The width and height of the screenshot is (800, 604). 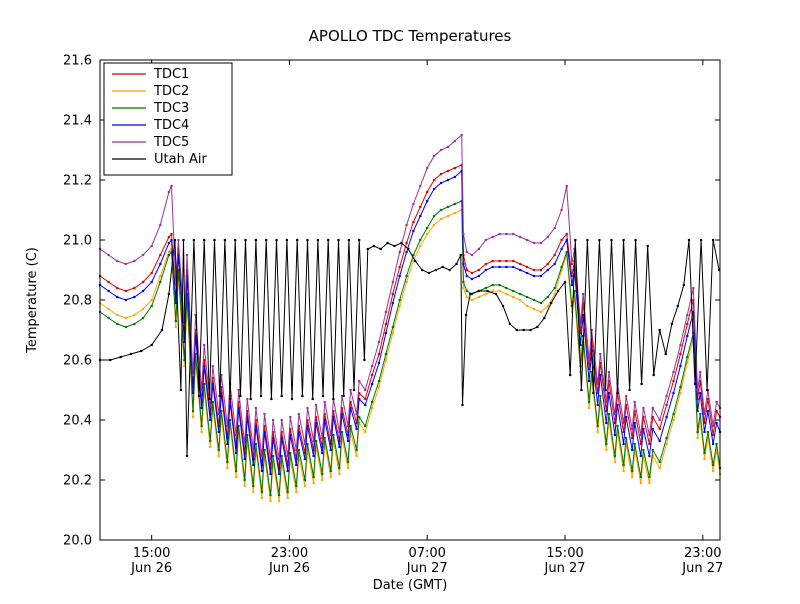 What do you see at coordinates (77, 361) in the screenshot?
I see `y-tick-label: 20.6` at bounding box center [77, 361].